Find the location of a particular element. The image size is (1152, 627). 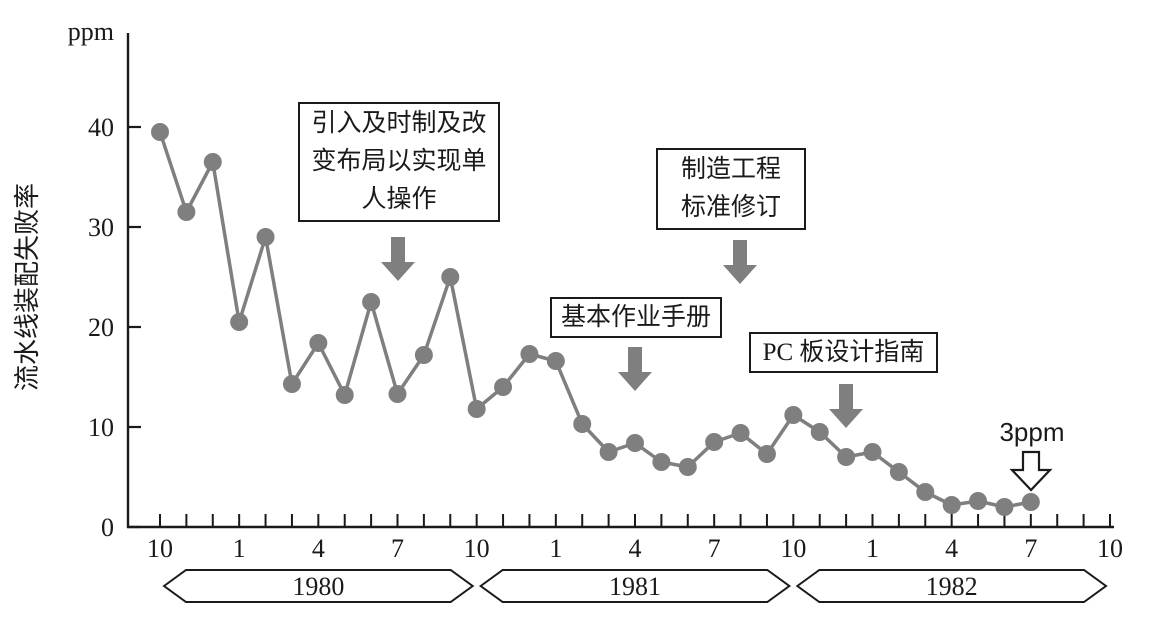

year-band-label: 1981 is located at coordinates (635, 586).